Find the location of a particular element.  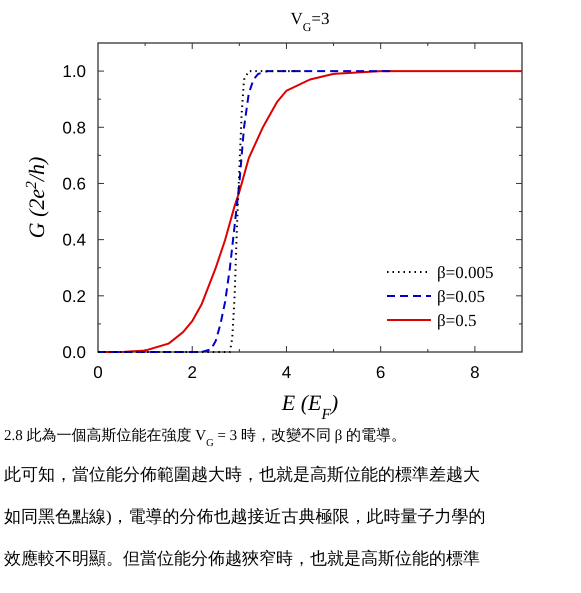

x-tick-label: 8 is located at coordinates (475, 372).